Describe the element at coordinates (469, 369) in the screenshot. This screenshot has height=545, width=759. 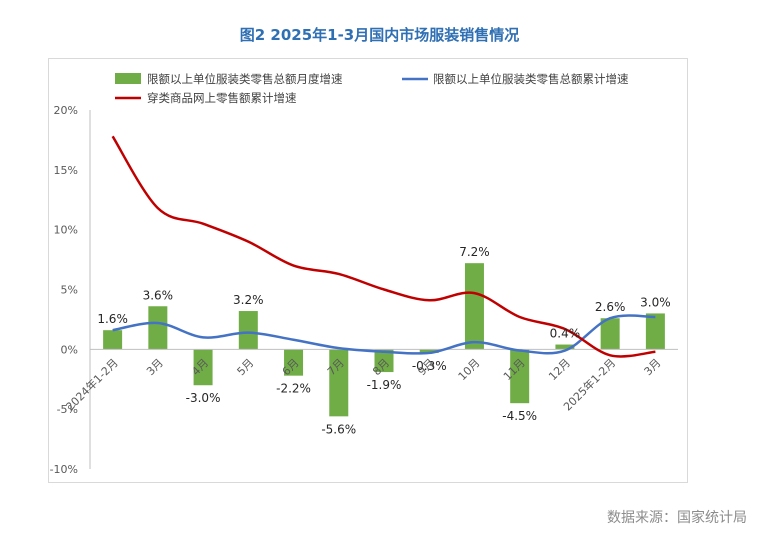
I see `x-tick-label: 10月` at that location.